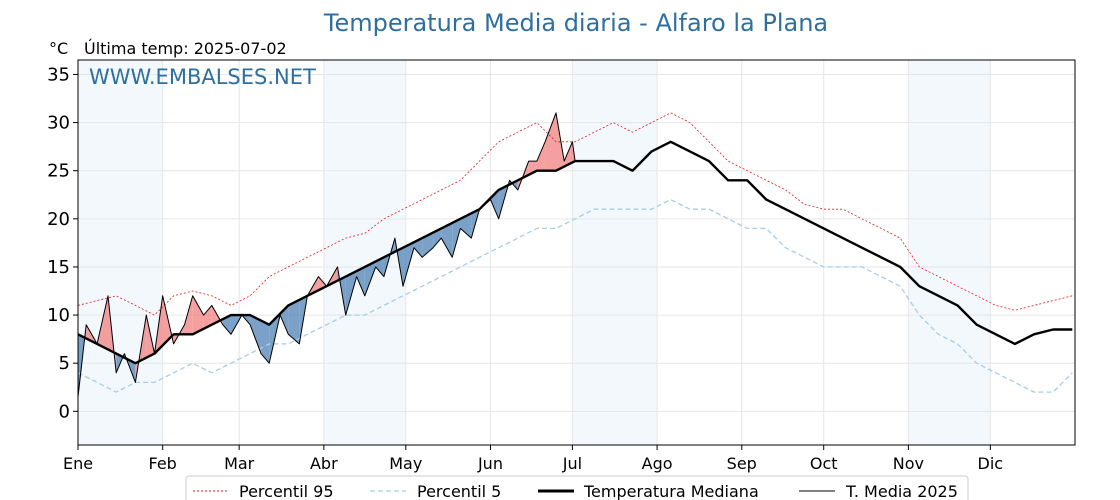 This screenshot has width=1120, height=500. What do you see at coordinates (657, 463) in the screenshot?
I see `x-tick-label-Ago: Ago` at bounding box center [657, 463].